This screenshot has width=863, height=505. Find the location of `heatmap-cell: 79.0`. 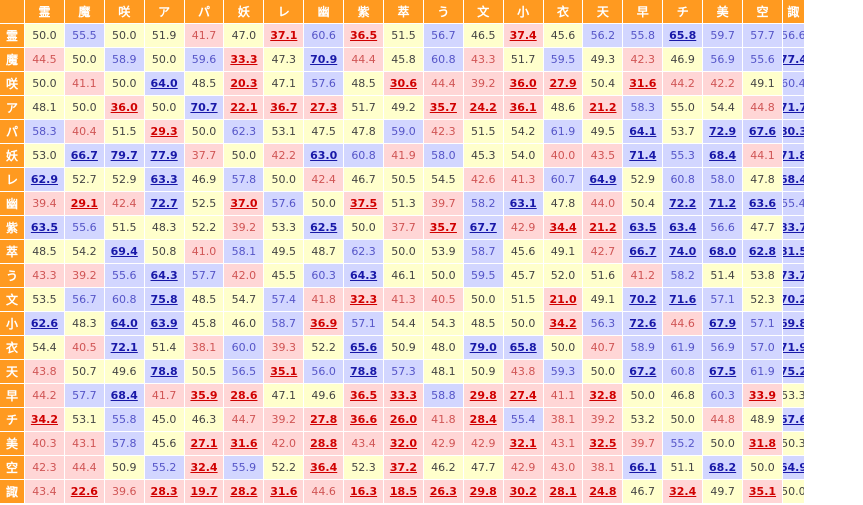

heatmap-cell: 79.0 is located at coordinates (483, 348).